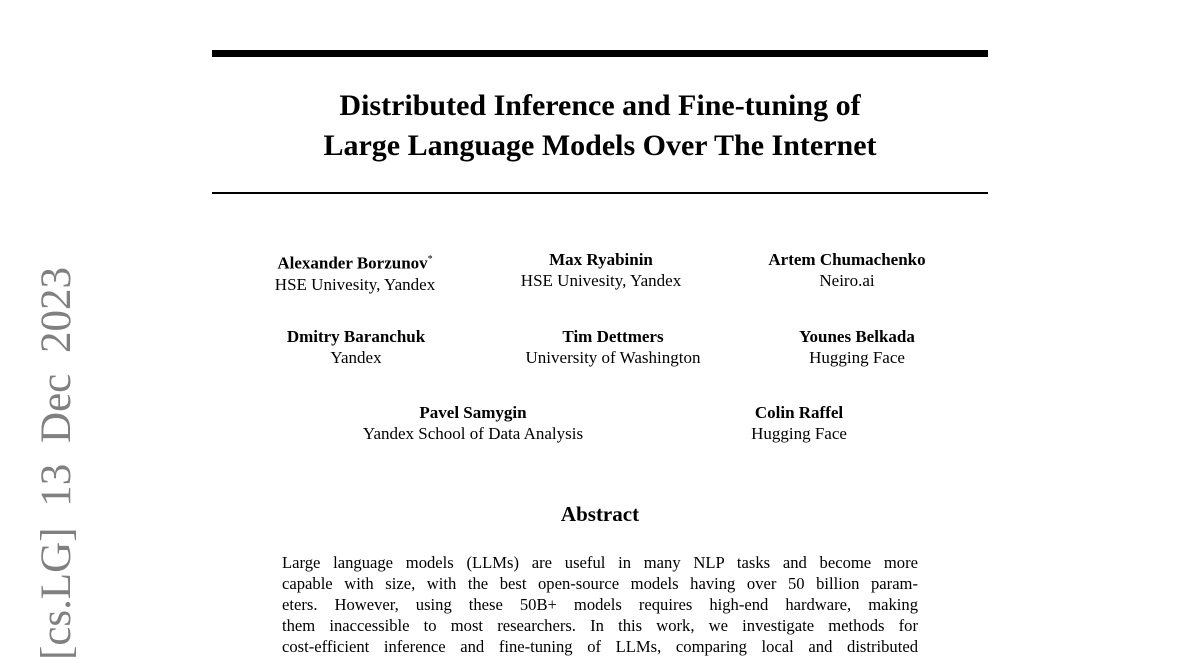  Describe the element at coordinates (600, 105) in the screenshot. I see `title-line: Distributed Inference and Fine-tuning of` at that location.